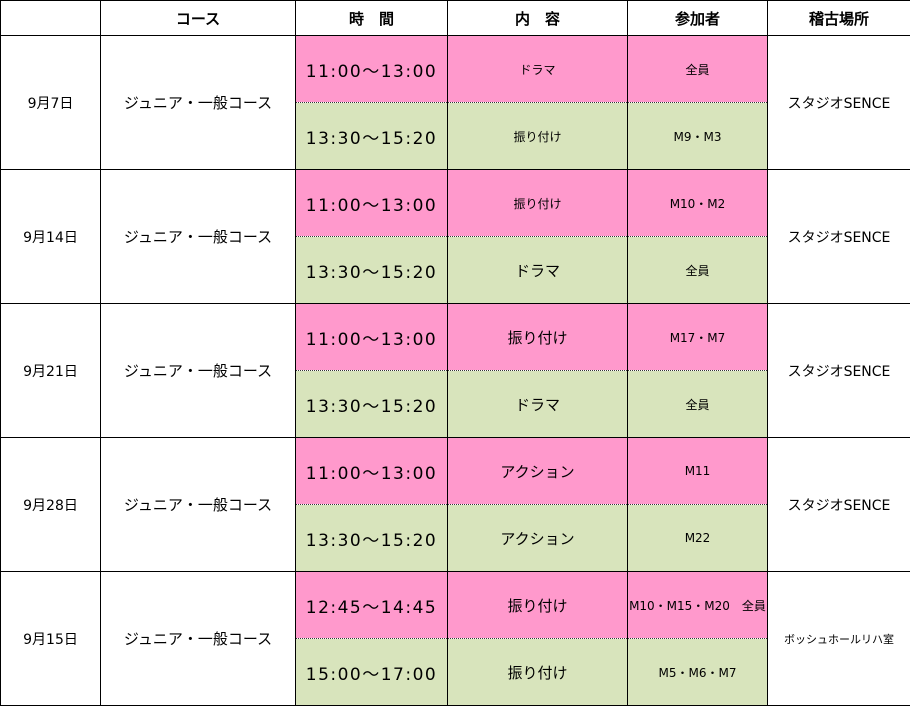 Image resolution: width=910 pixels, height=708 pixels. What do you see at coordinates (697, 672) in the screenshot?
I see `participants-cell: M5・M6・M7` at bounding box center [697, 672].